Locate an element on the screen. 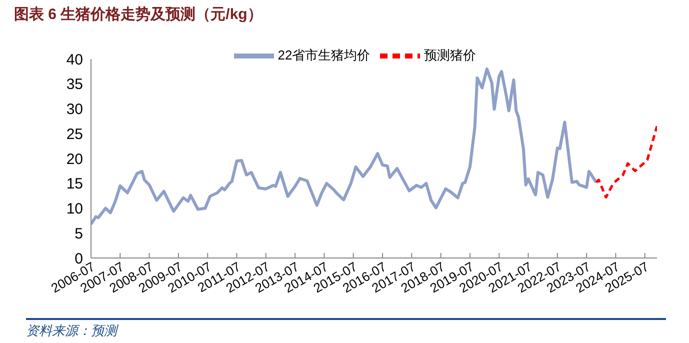 The image size is (689, 343). y-tick-label: 20 is located at coordinates (74, 159).